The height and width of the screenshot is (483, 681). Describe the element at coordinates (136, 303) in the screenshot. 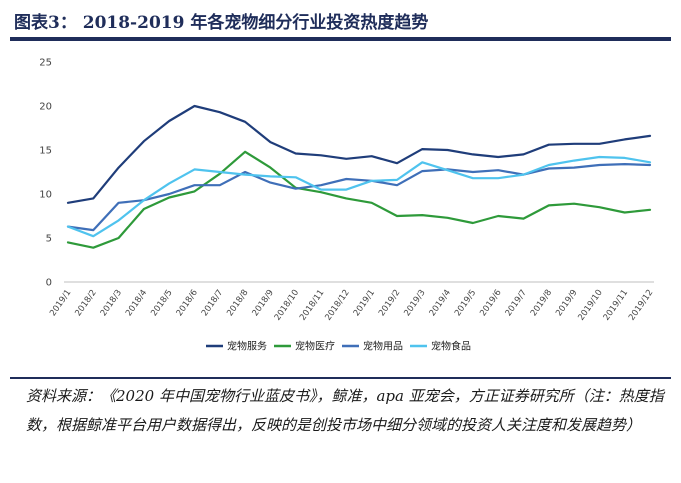

I see `x-tick-label: 2018/4` at that location.